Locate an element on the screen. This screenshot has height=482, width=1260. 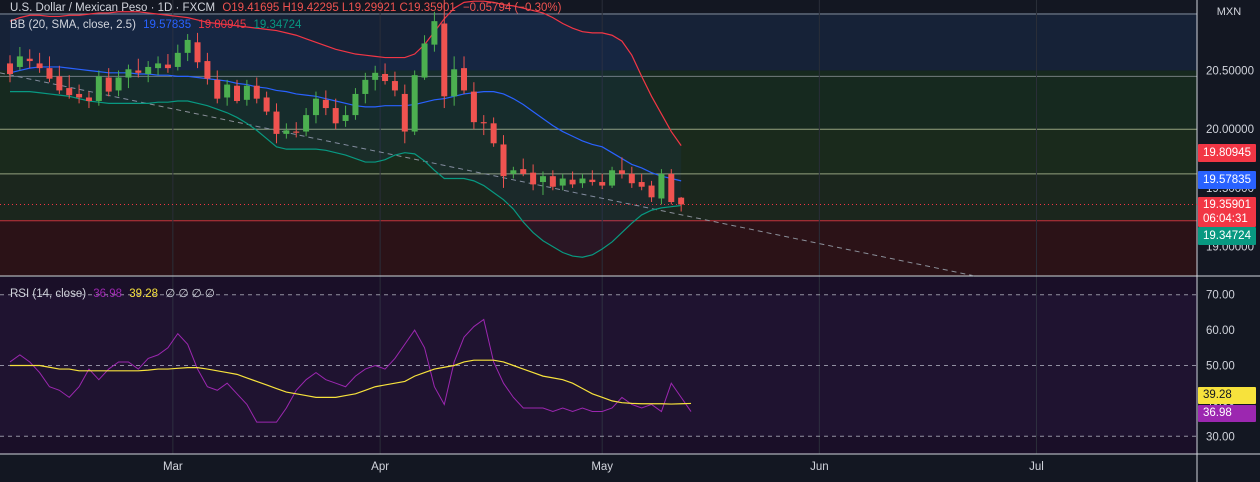
price-tick-label: 20.00000 is located at coordinates (1230, 130).